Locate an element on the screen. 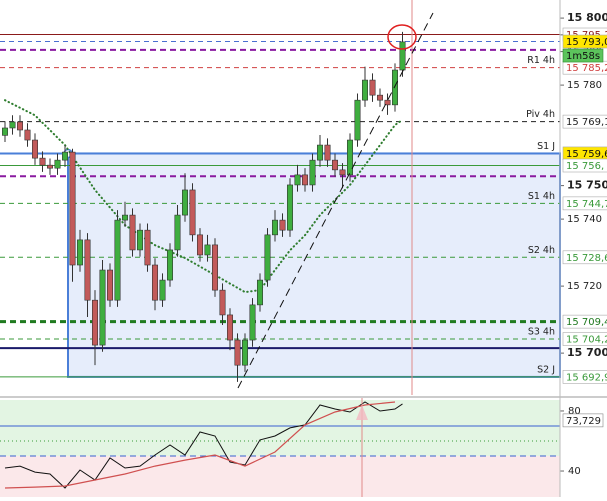 The width and height of the screenshot is (607, 501). level-name: S2 4h is located at coordinates (541, 250).